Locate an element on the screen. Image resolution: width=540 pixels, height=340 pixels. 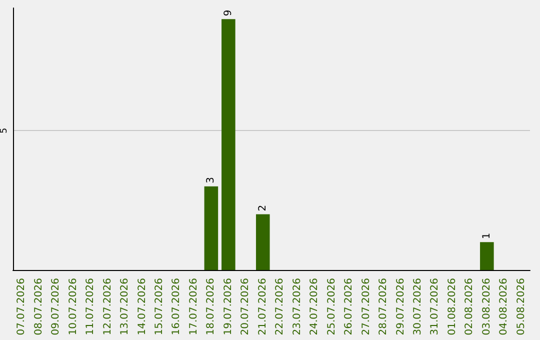
x-tick-label: 31.07.2026 is located at coordinates (435, 307).